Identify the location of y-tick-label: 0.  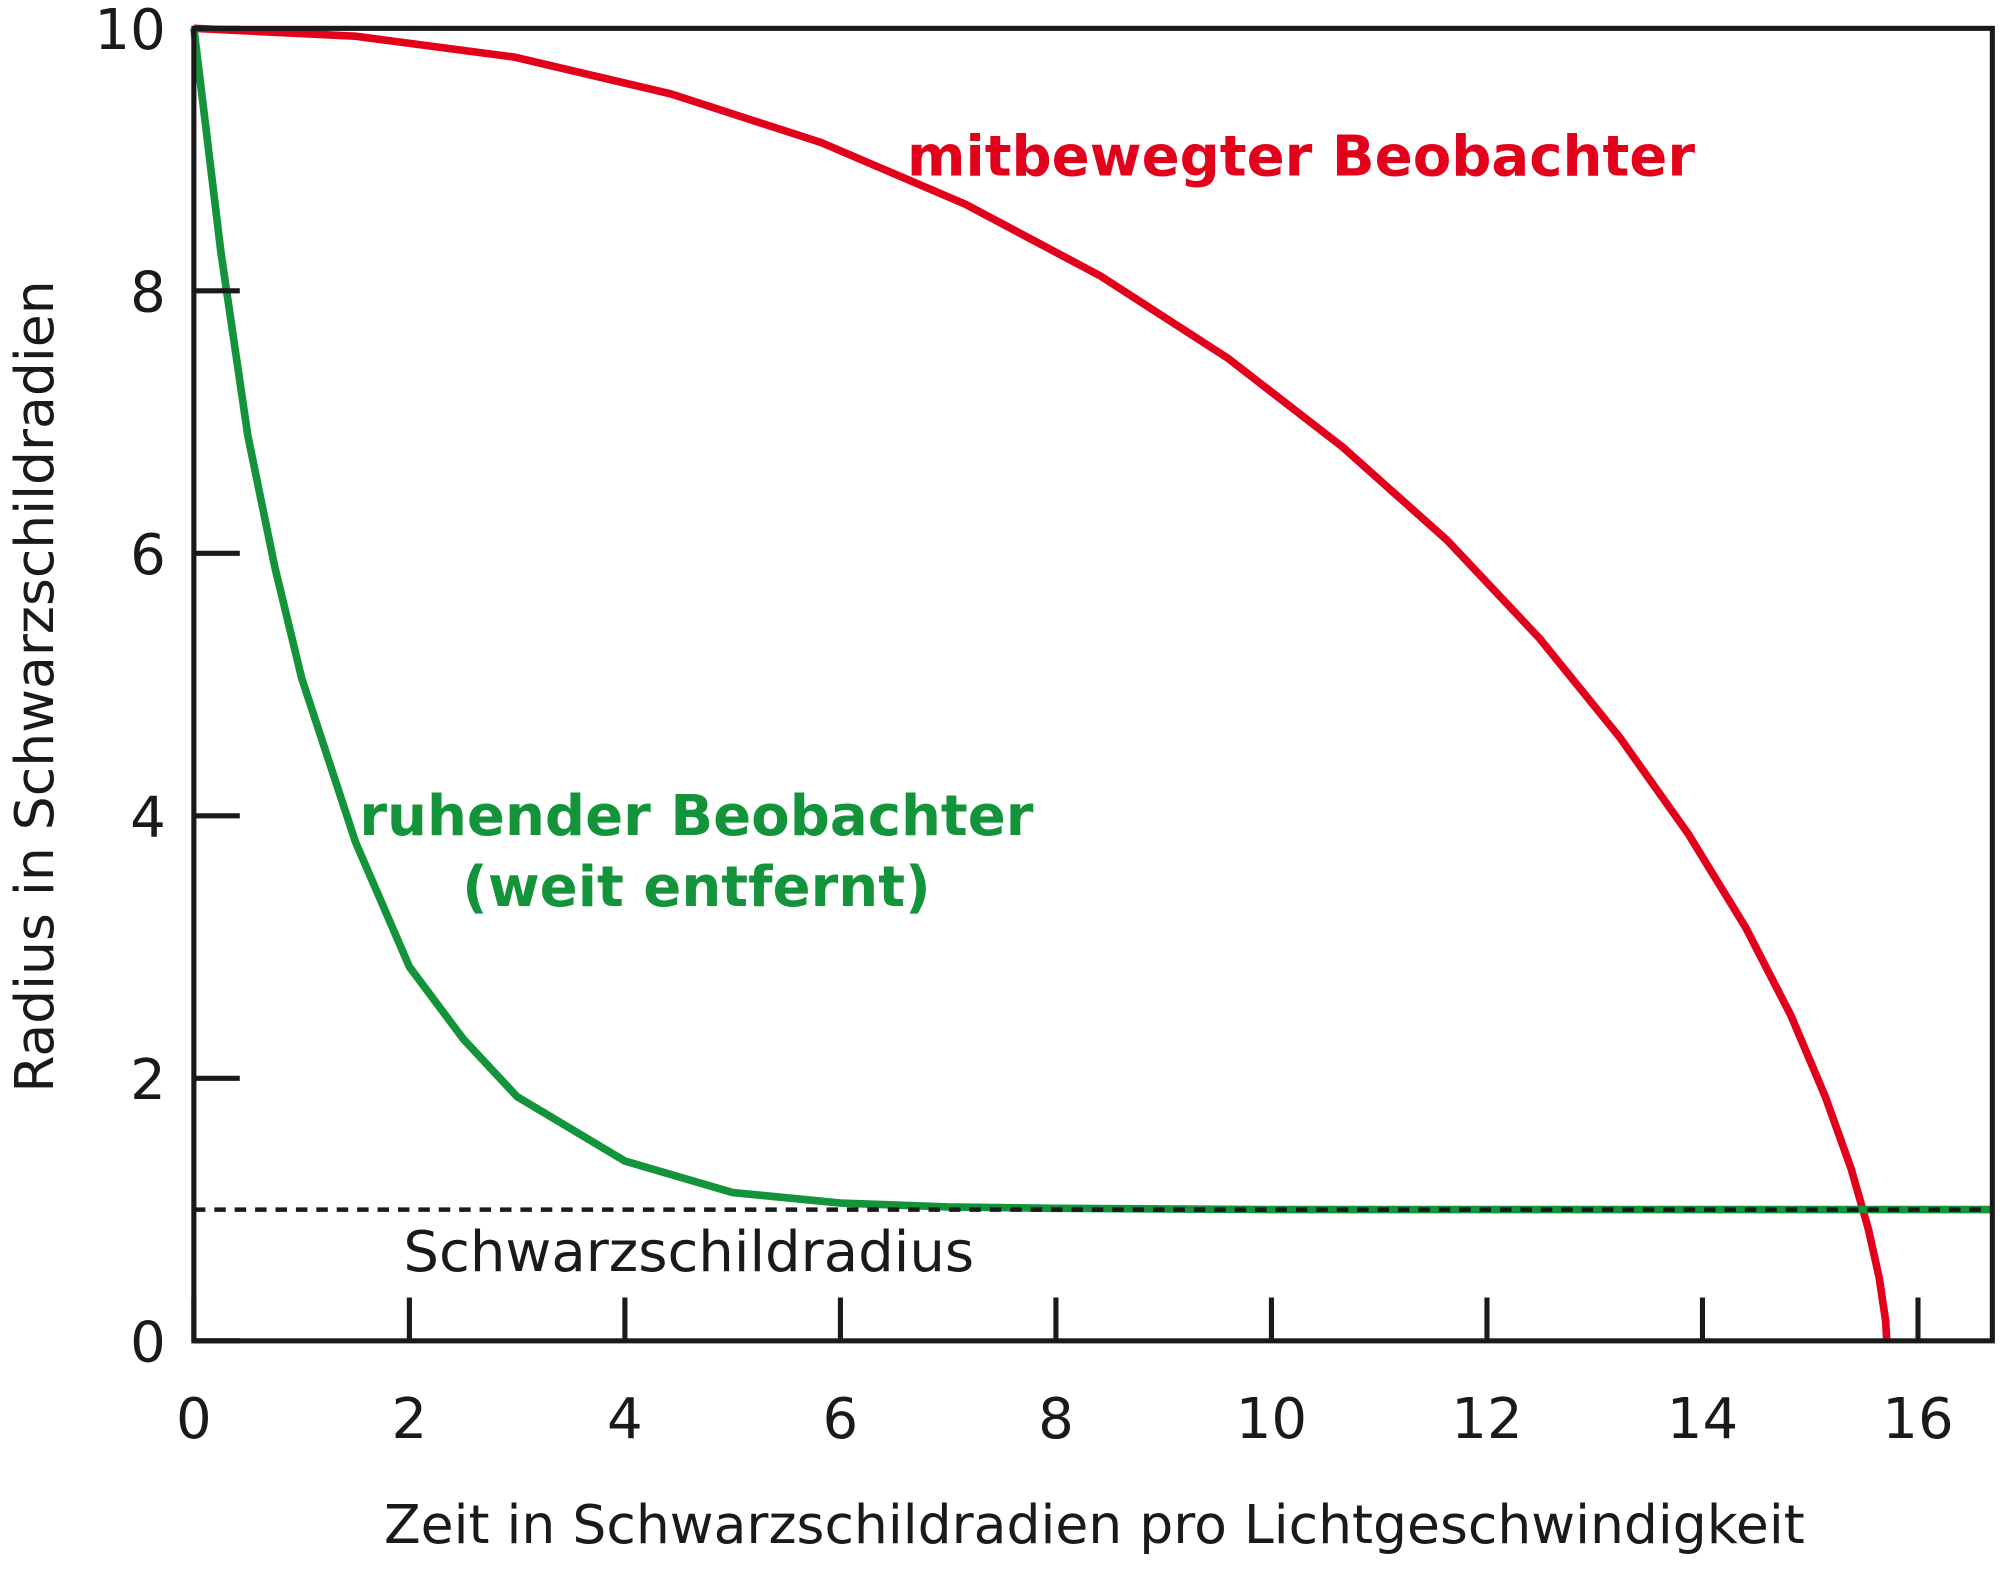
(148, 1343).